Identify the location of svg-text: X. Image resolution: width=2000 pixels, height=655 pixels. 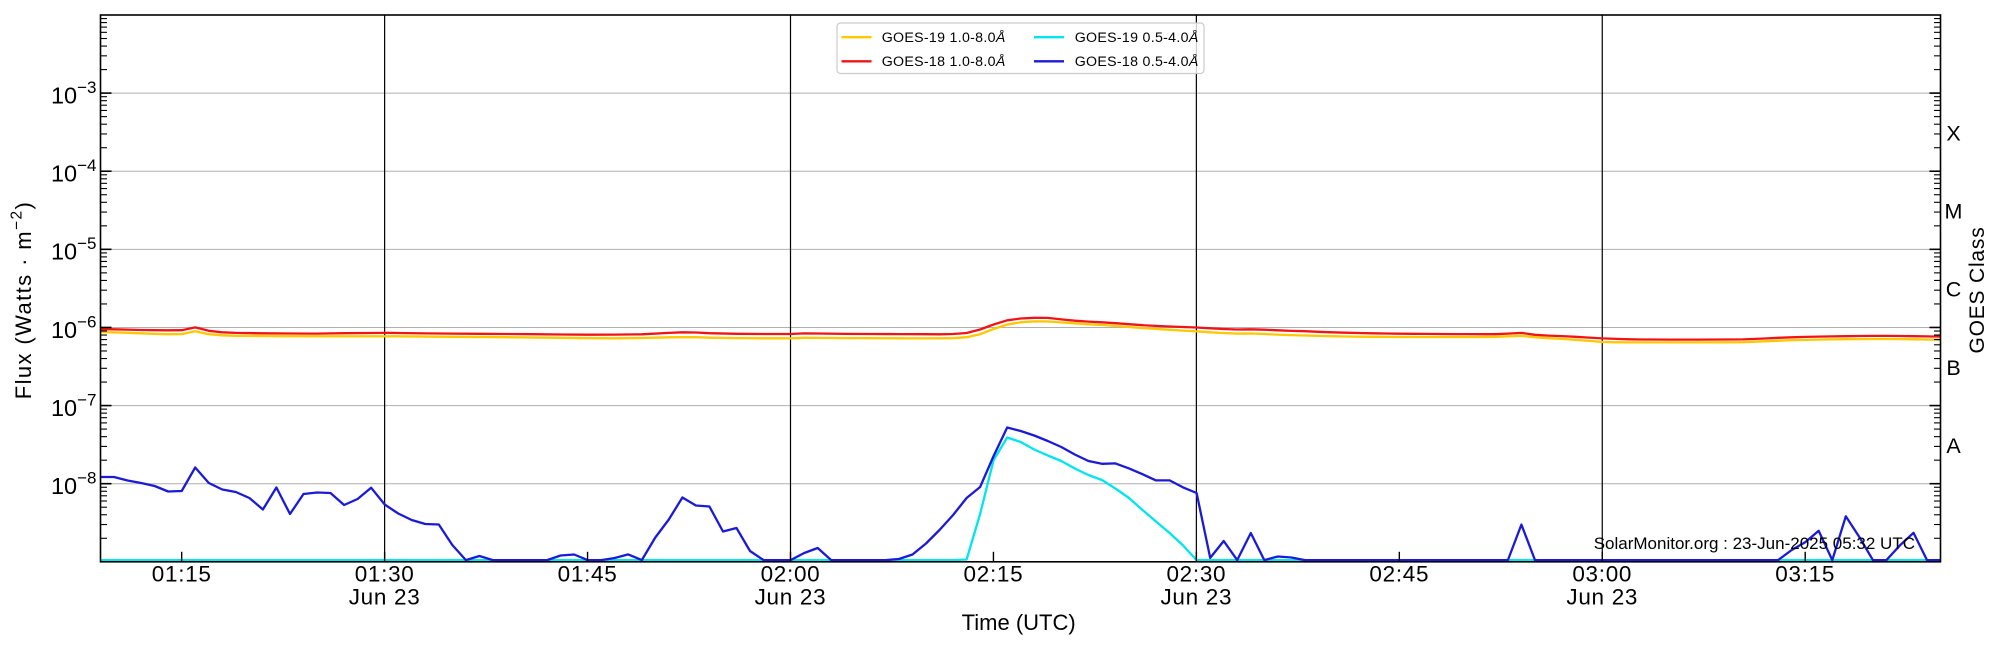
(1953, 133).